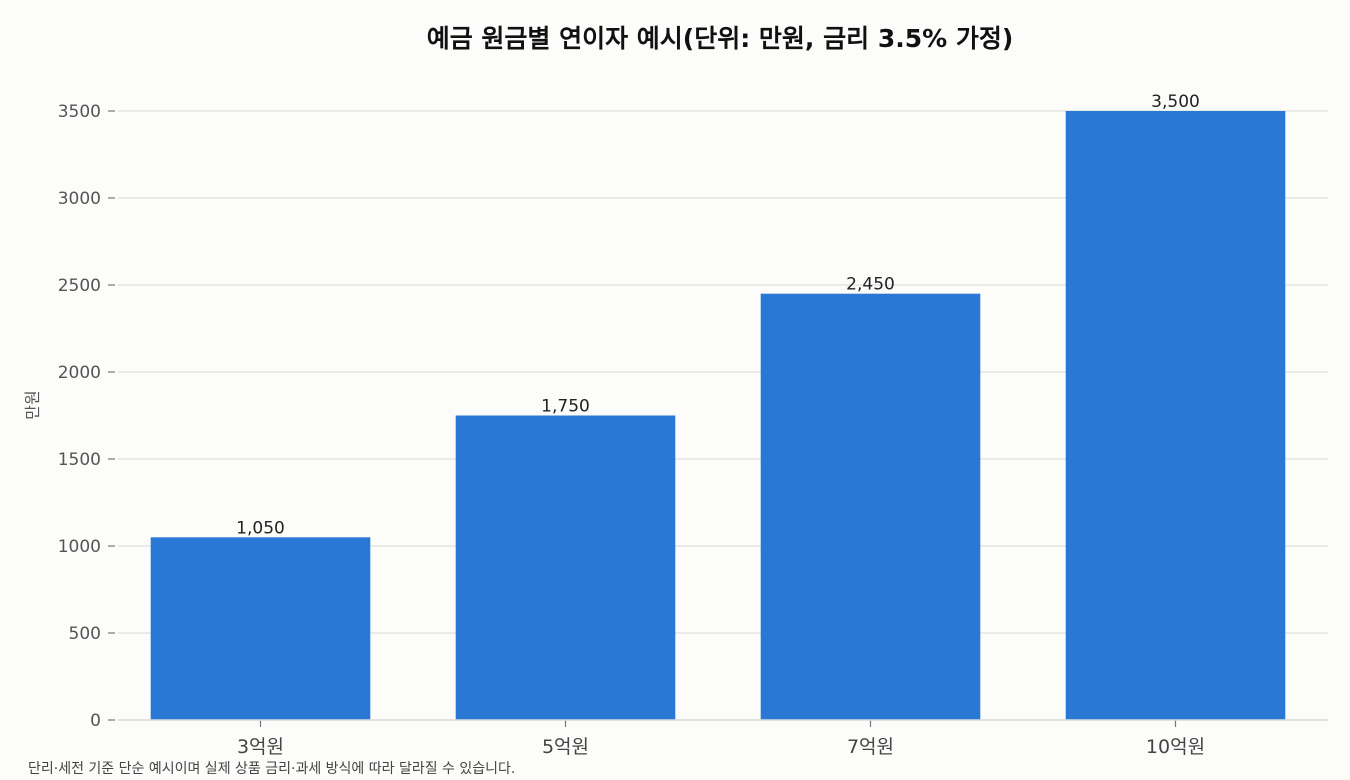  I want to click on y-tick-label: 3500, so click(79, 112).